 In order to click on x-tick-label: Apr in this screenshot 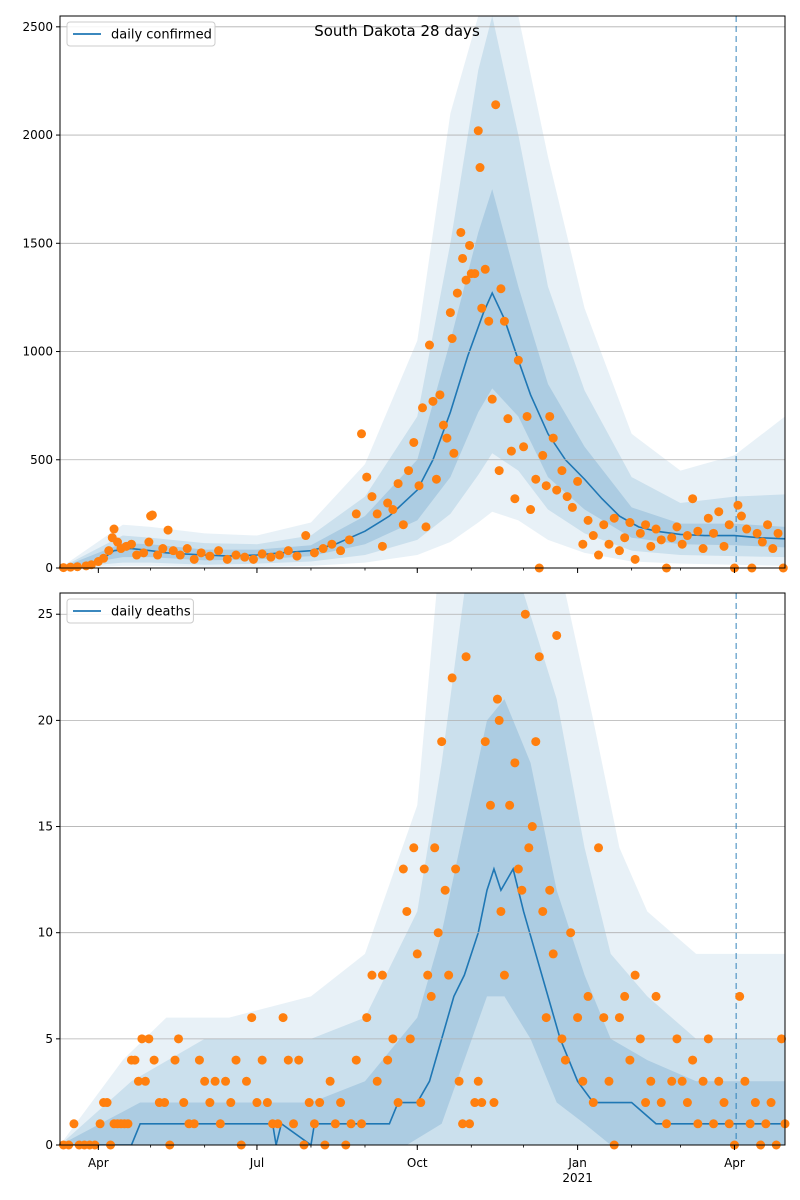, I will do `click(98, 1163)`.